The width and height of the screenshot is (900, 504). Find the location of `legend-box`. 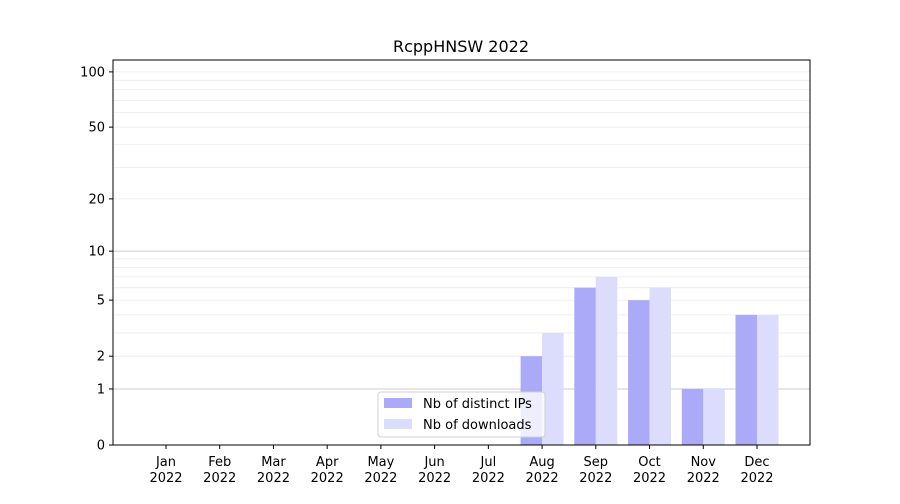

legend-box is located at coordinates (461, 414).